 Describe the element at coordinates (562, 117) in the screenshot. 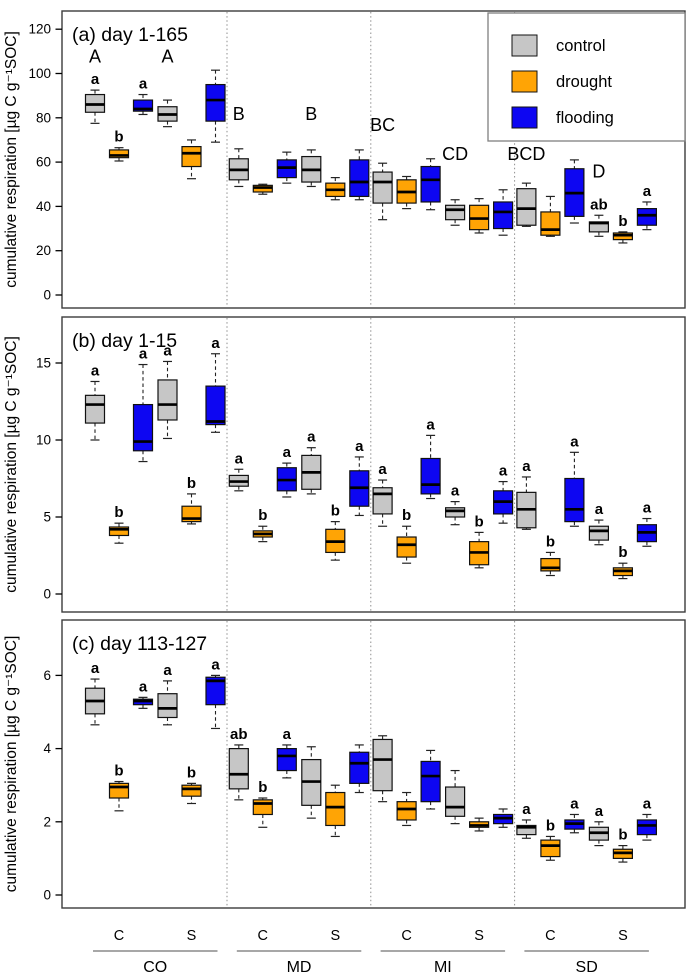

I see `legend-item-flooding: flooding` at that location.